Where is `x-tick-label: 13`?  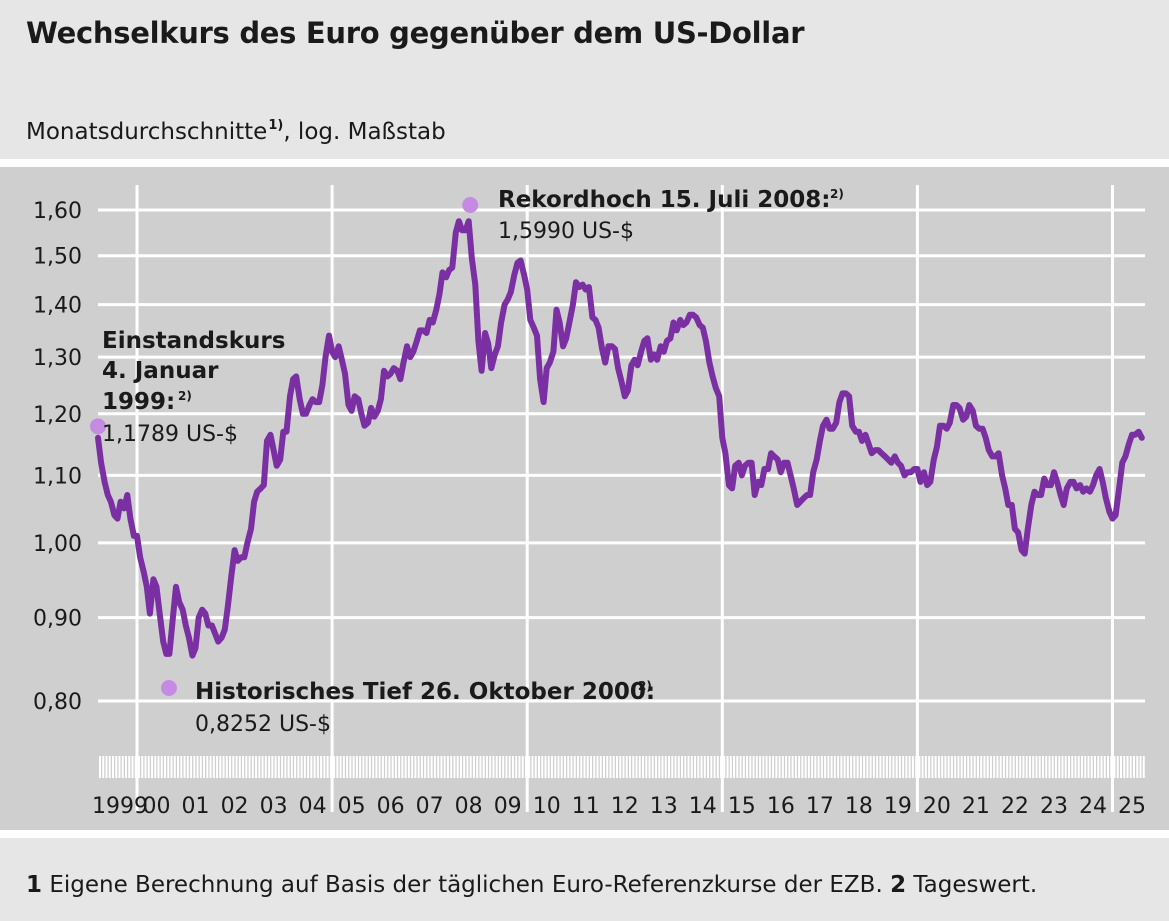 x-tick-label: 13 is located at coordinates (664, 806).